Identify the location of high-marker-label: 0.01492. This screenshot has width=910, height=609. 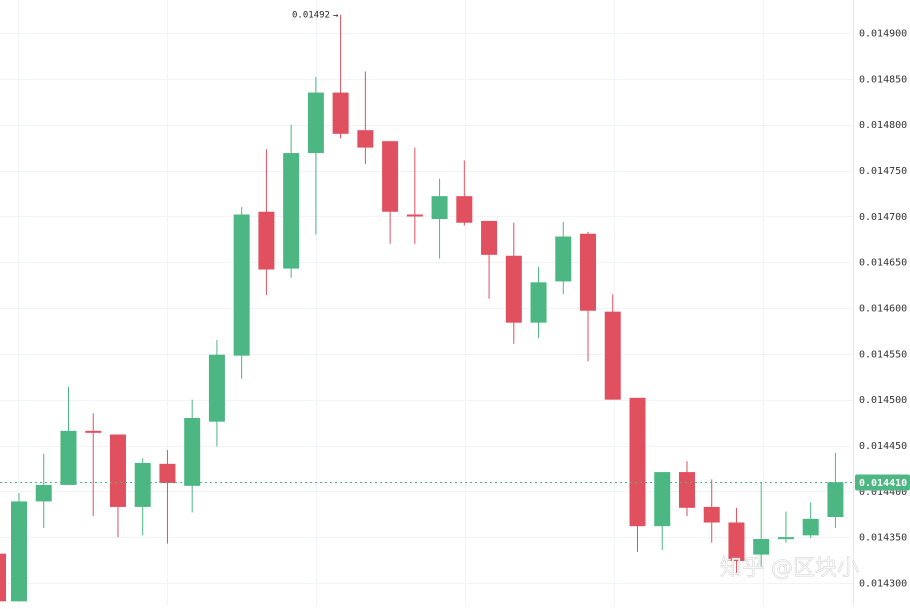
(311, 16).